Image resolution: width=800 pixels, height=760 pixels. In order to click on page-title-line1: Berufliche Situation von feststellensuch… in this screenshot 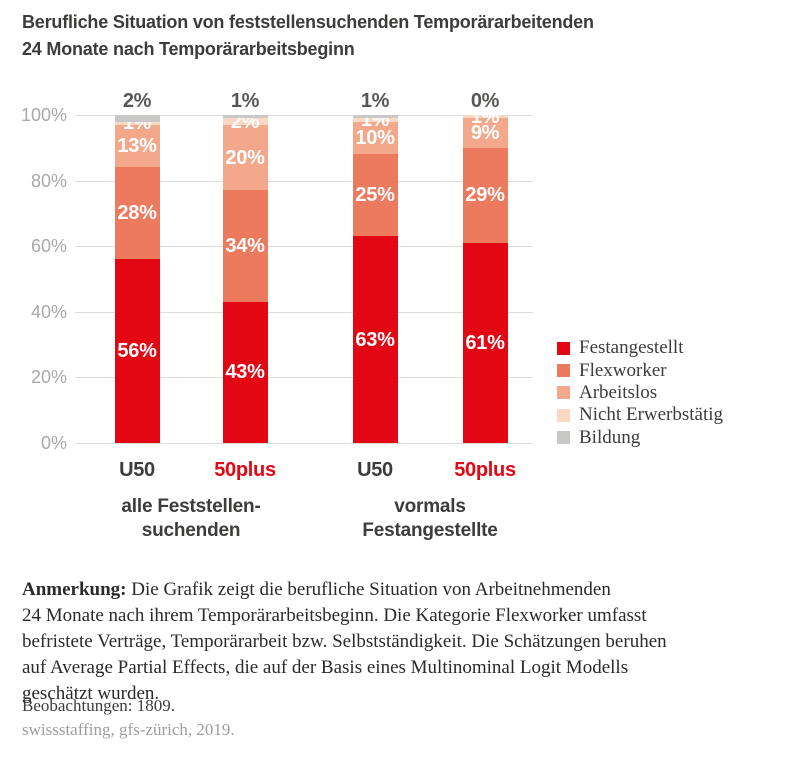, I will do `click(308, 22)`.